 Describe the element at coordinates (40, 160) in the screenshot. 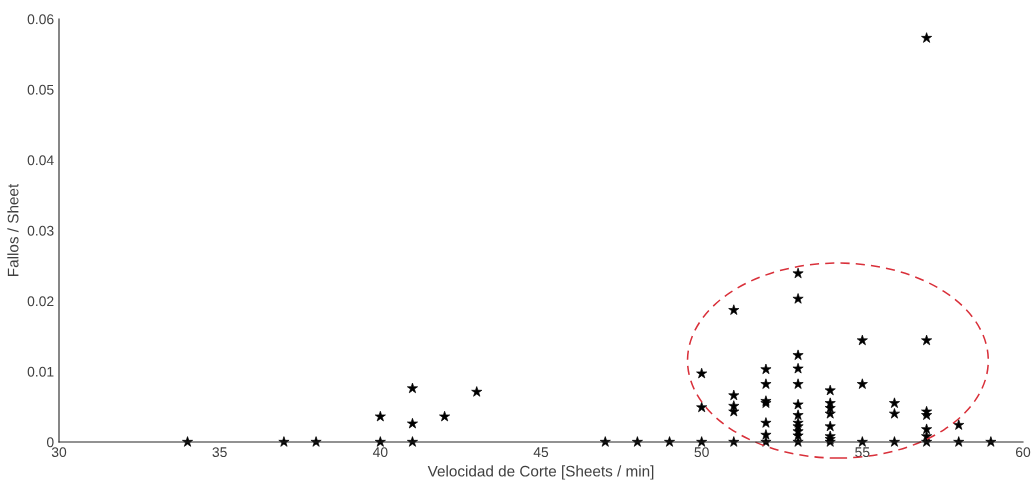

I see `y-tick-label: 0.04` at that location.